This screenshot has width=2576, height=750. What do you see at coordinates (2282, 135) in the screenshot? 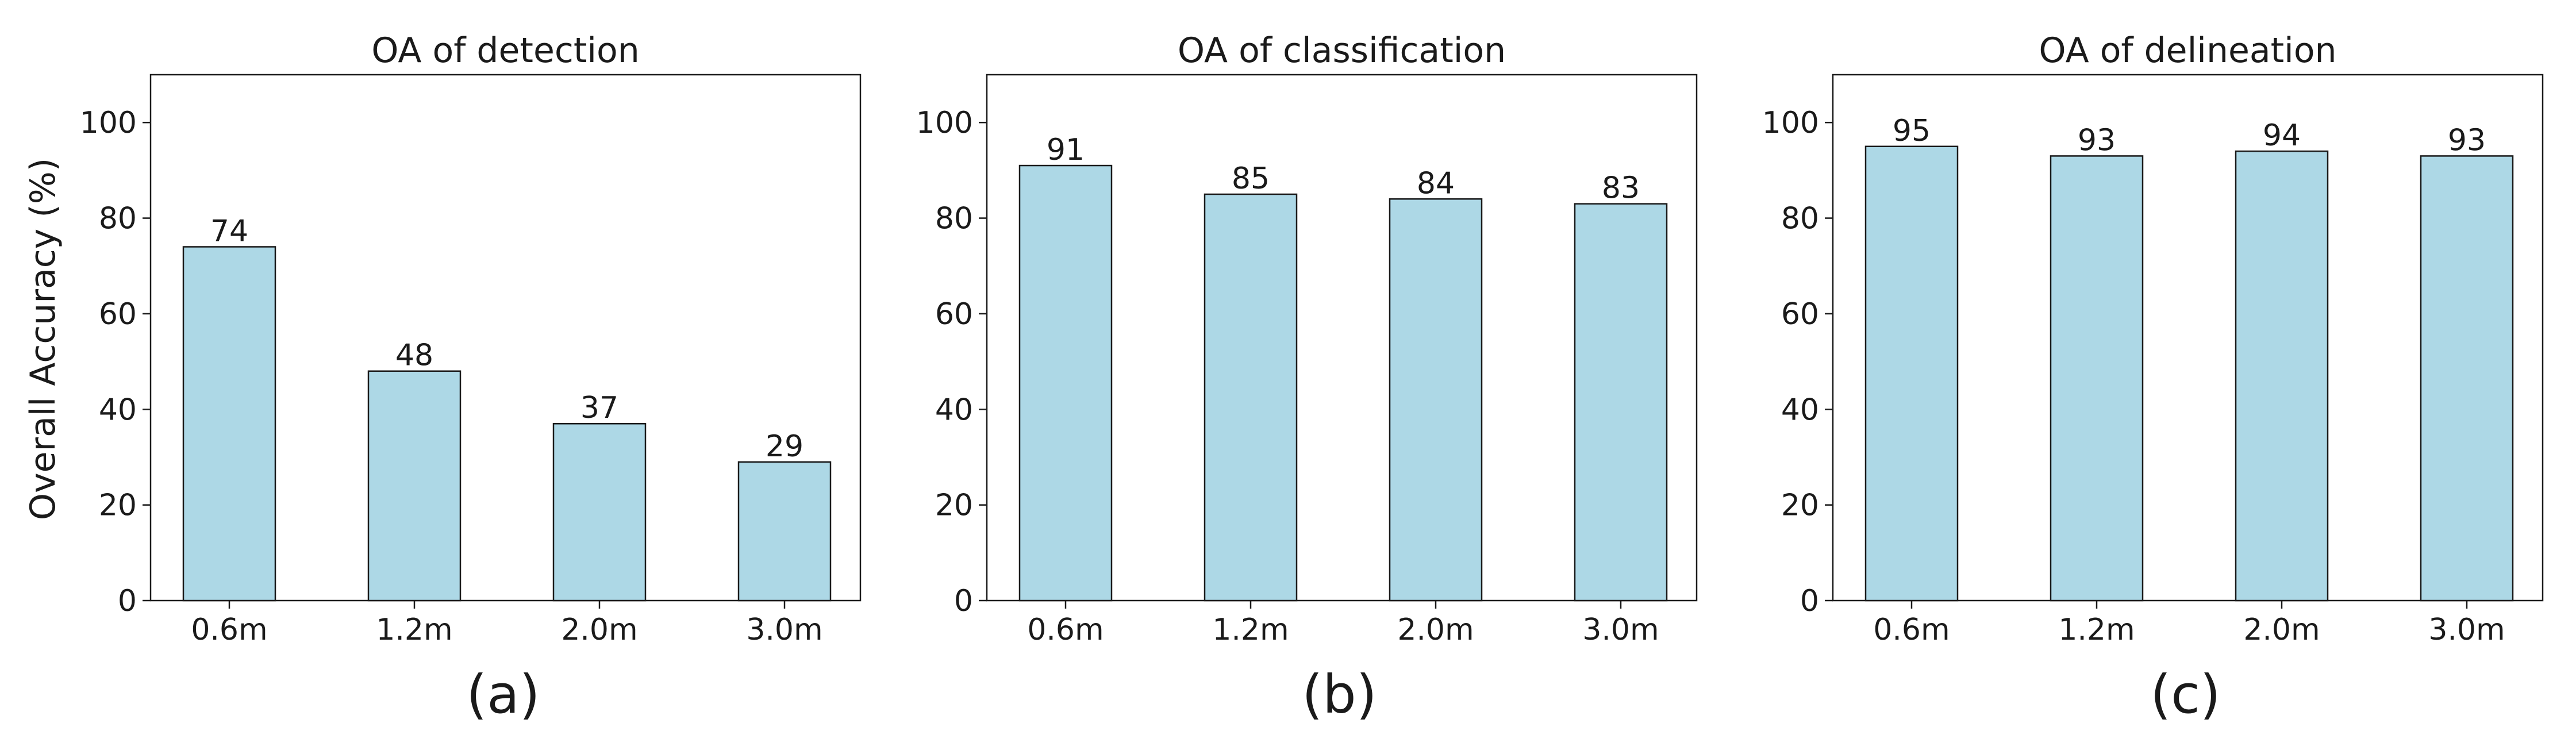
I see `bar-value-label: 94` at bounding box center [2282, 135].